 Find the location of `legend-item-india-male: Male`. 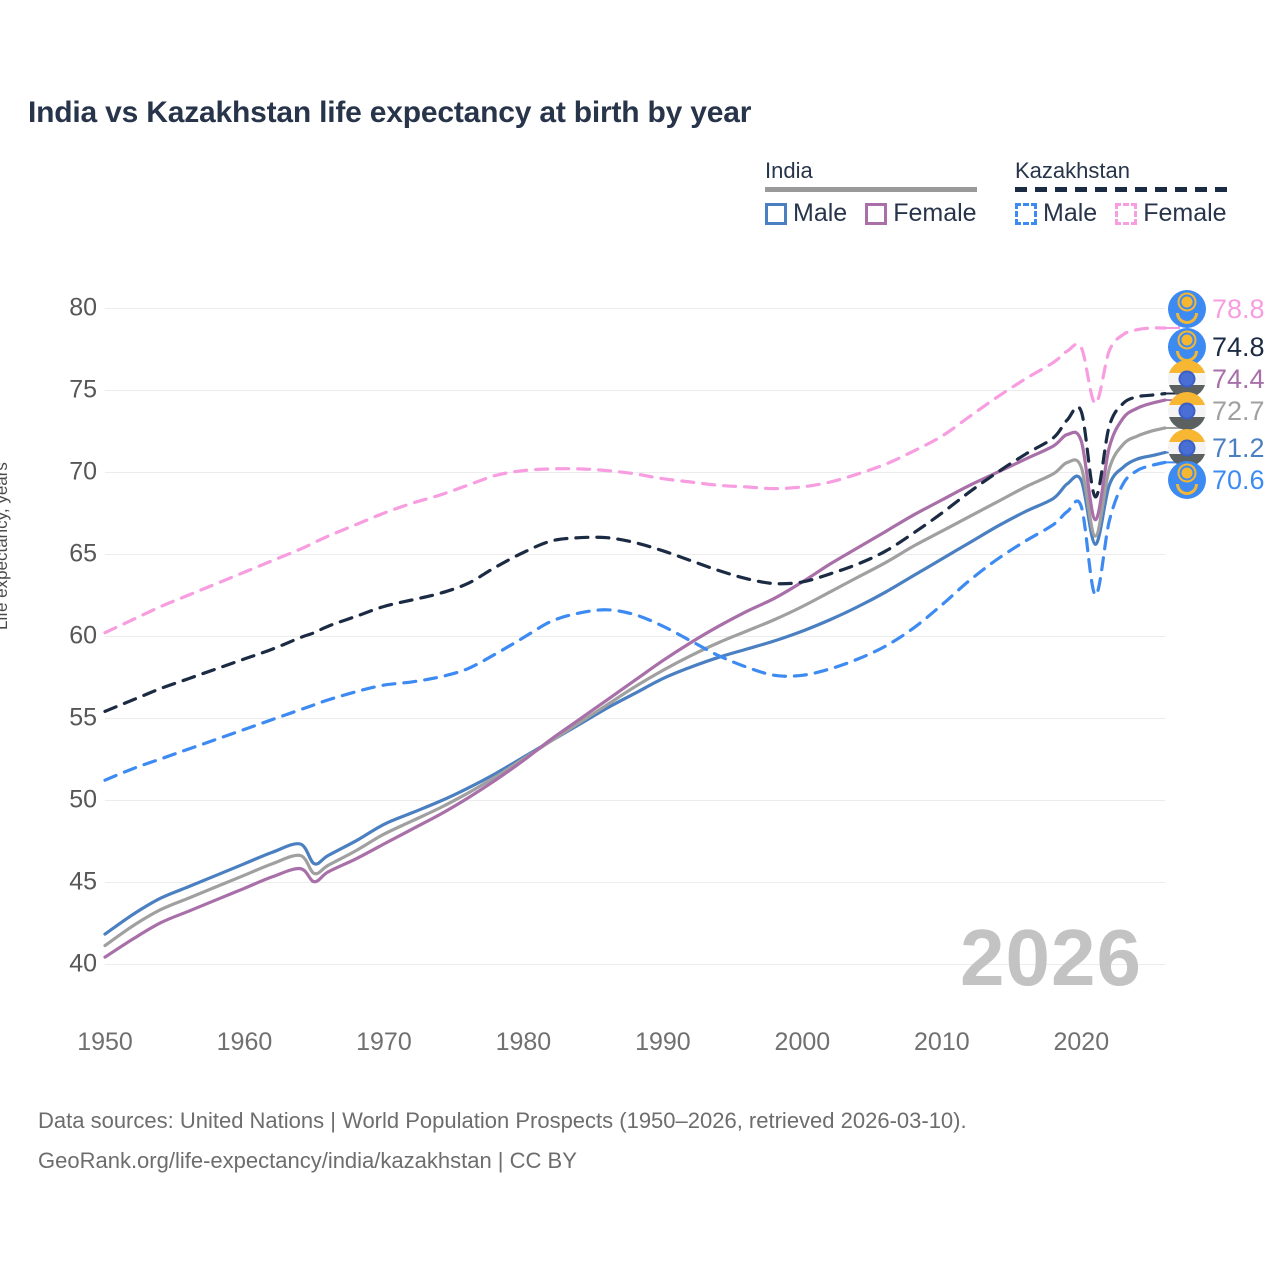

legend-item-india-male: Male is located at coordinates (806, 213).